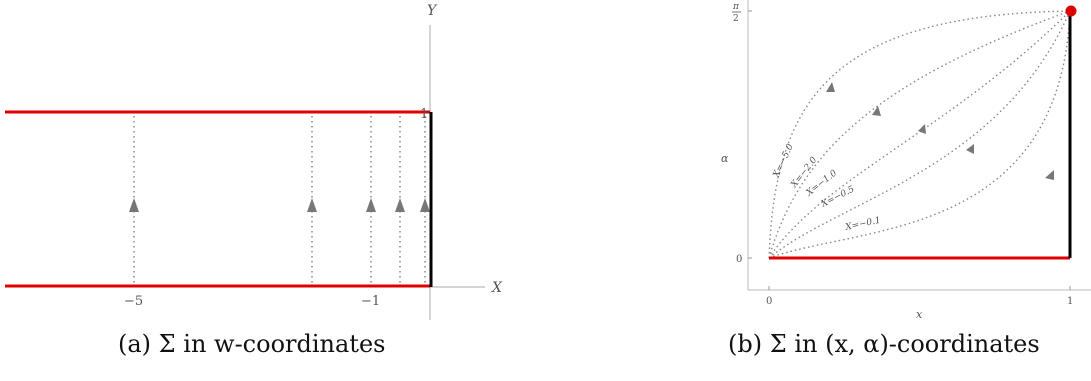 The height and width of the screenshot is (381, 1091). I want to click on x-tick-label-0: 0, so click(769, 301).